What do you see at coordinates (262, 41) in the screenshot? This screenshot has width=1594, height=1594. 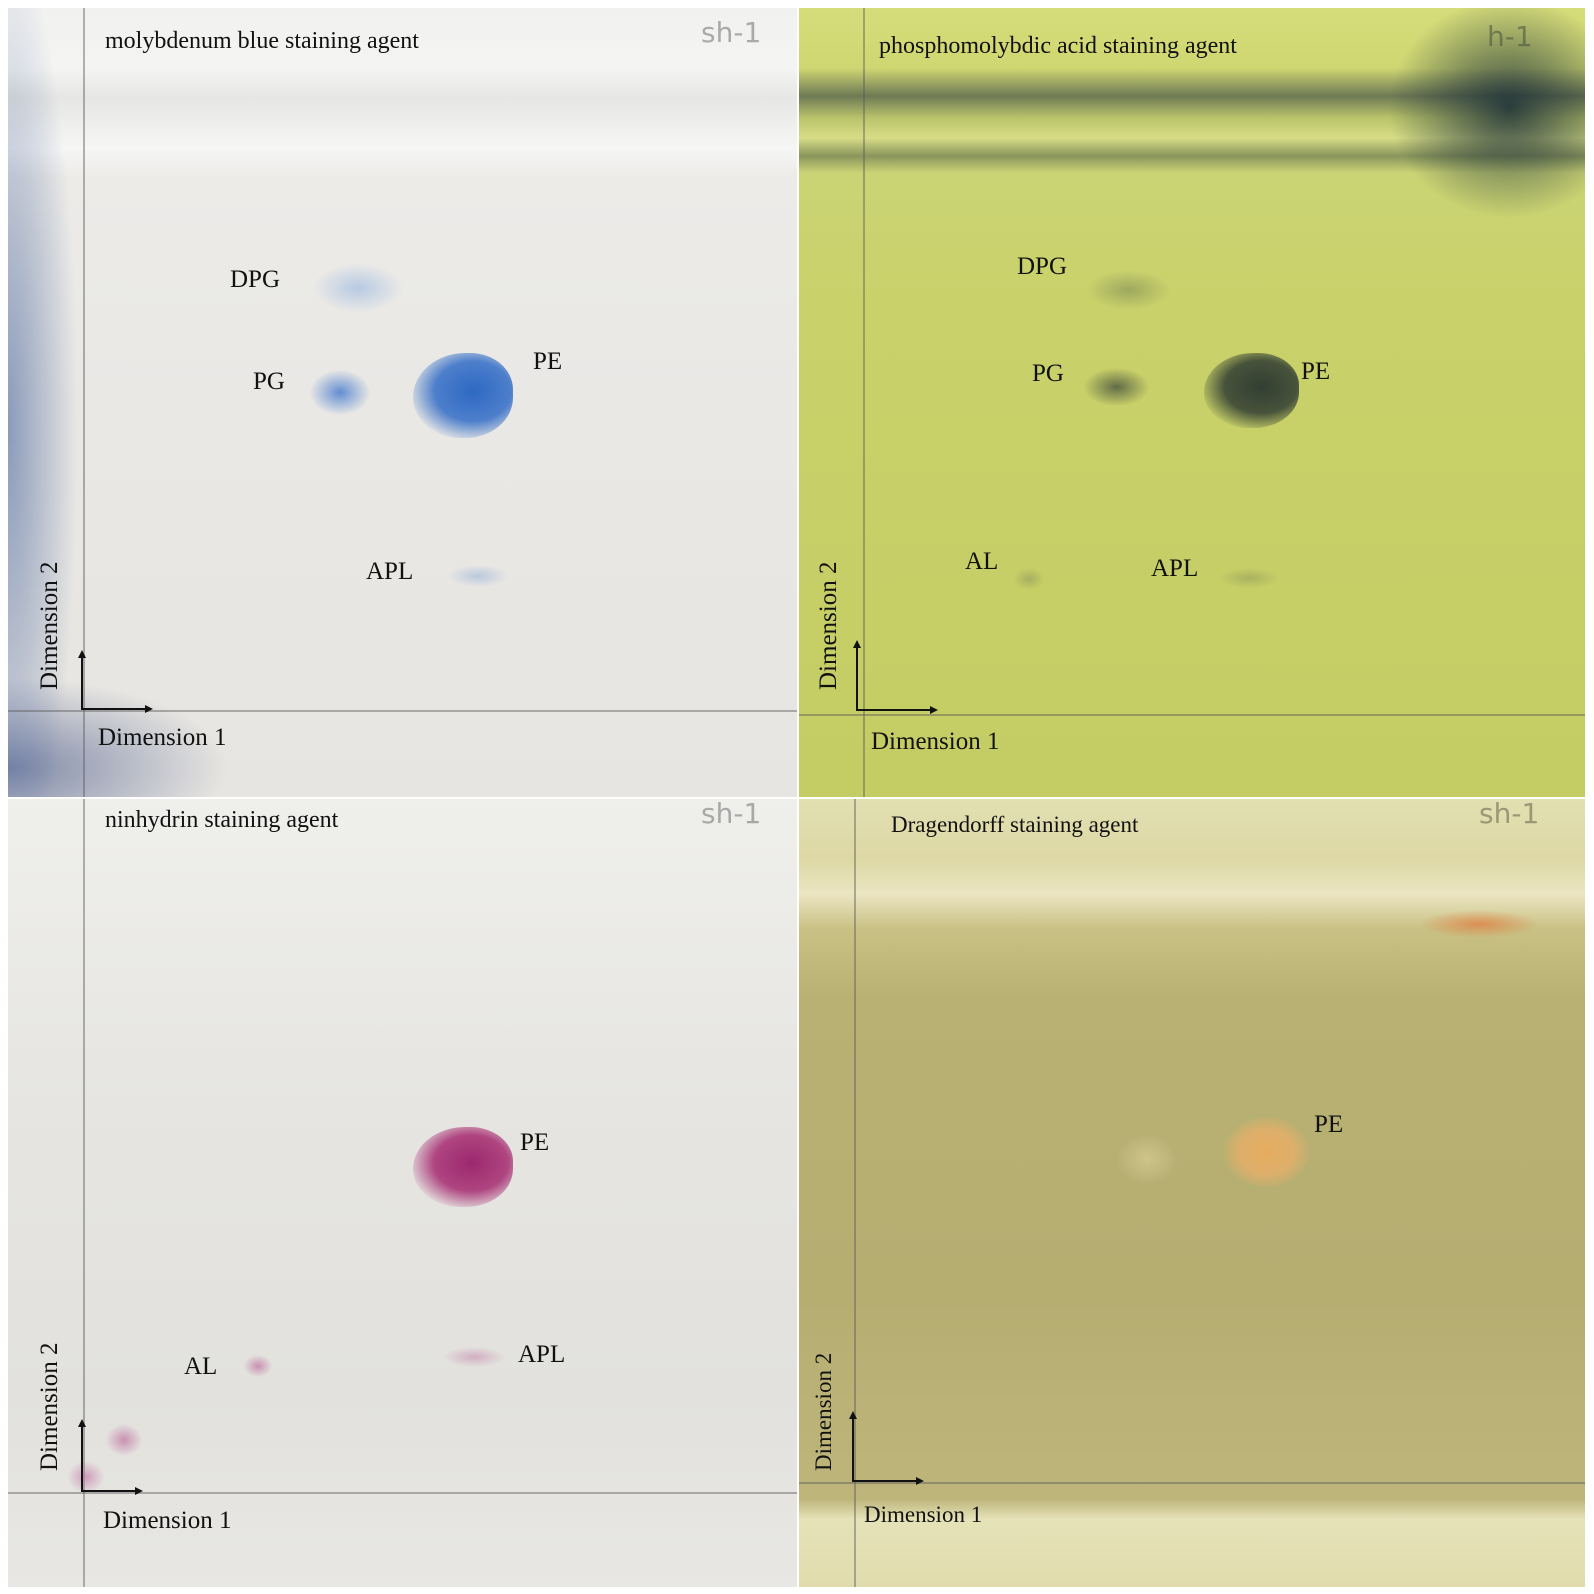 I see `panel-title: molybdenum blue staining agent` at bounding box center [262, 41].